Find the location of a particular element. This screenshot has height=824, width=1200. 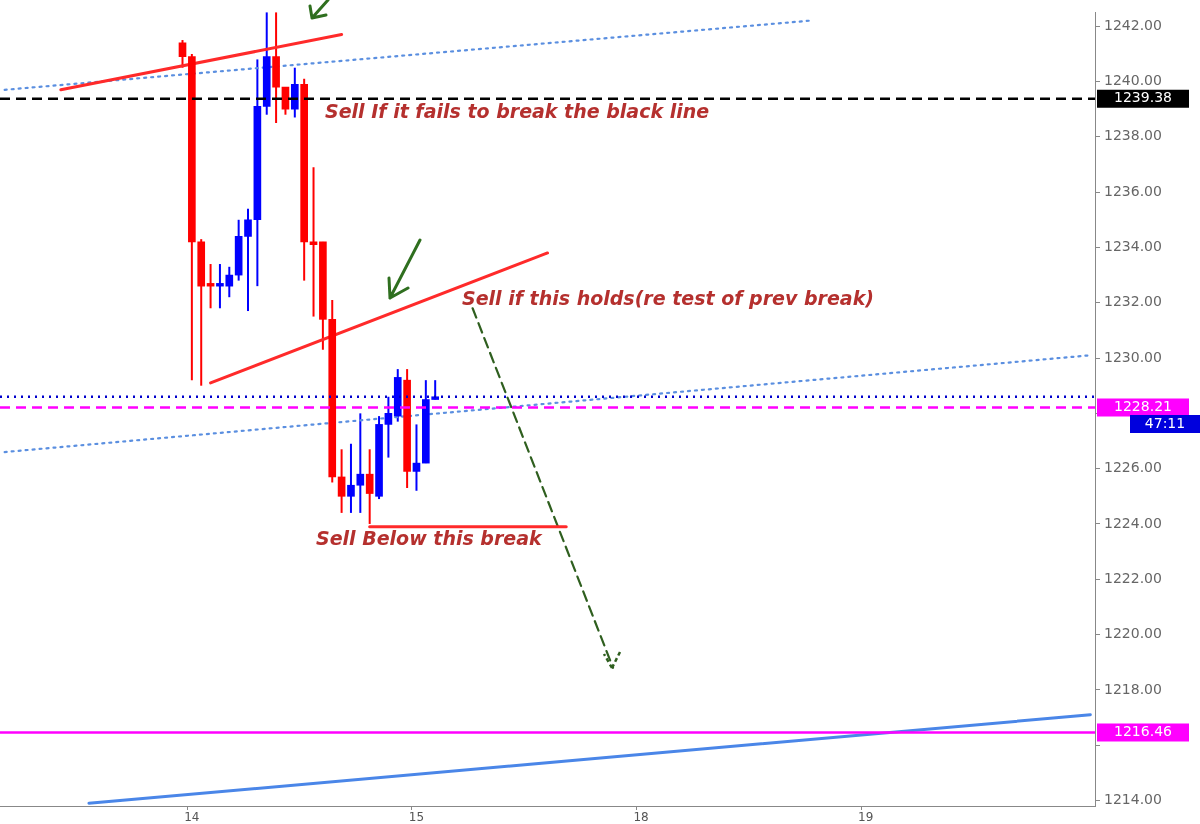

y-tick-label: 1220.00 is located at coordinates (1133, 633).